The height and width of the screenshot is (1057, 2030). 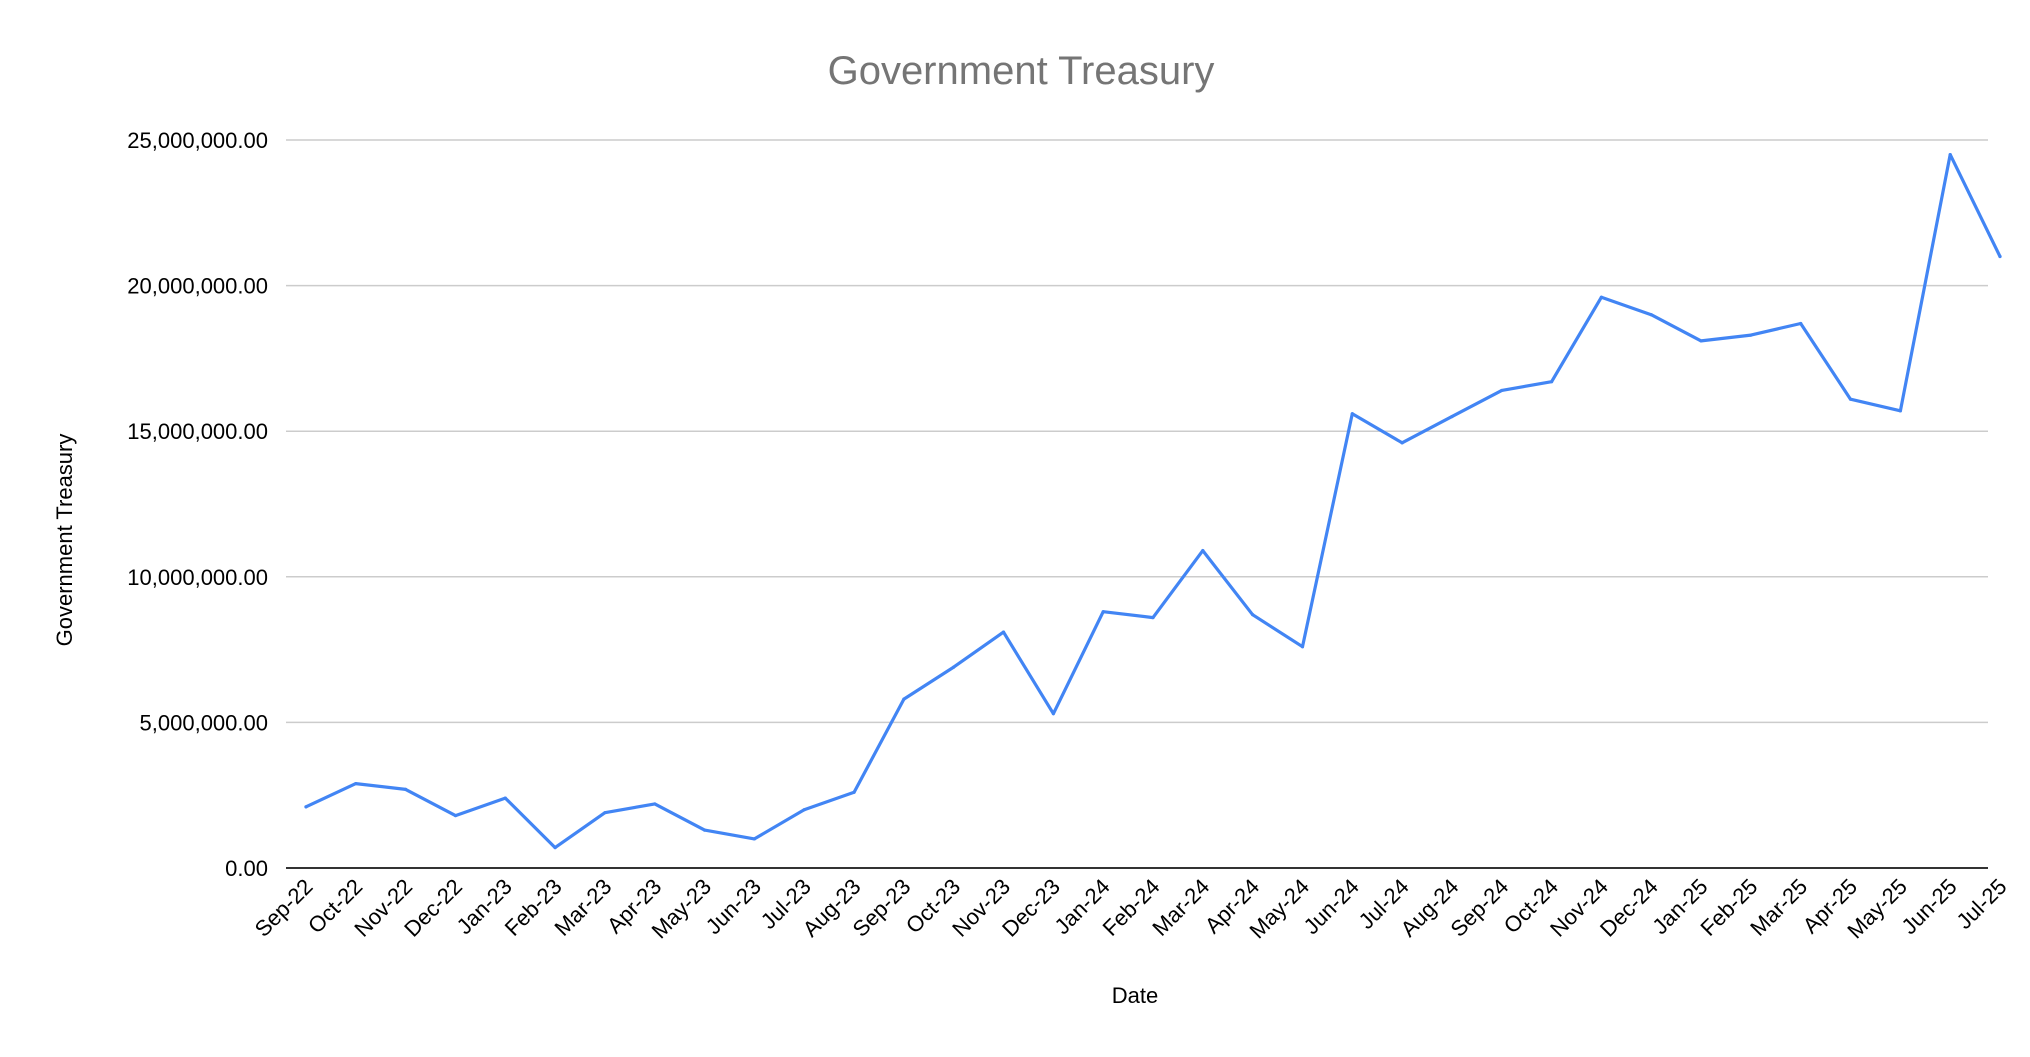 I want to click on x-tick-label: Mar-23, so click(x=583, y=907).